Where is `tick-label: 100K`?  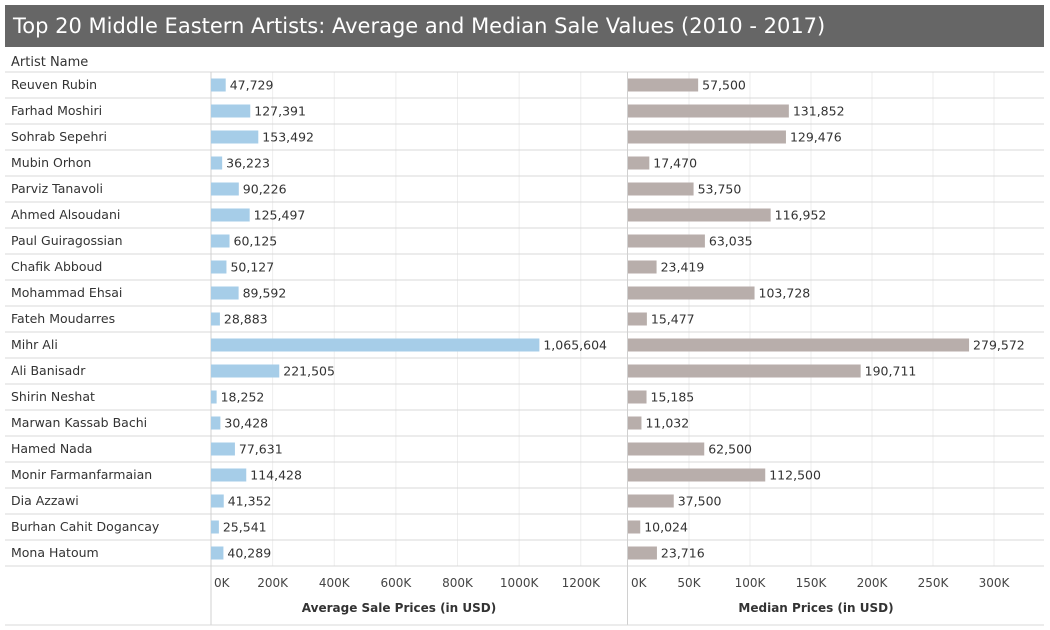 tick-label: 100K is located at coordinates (751, 583).